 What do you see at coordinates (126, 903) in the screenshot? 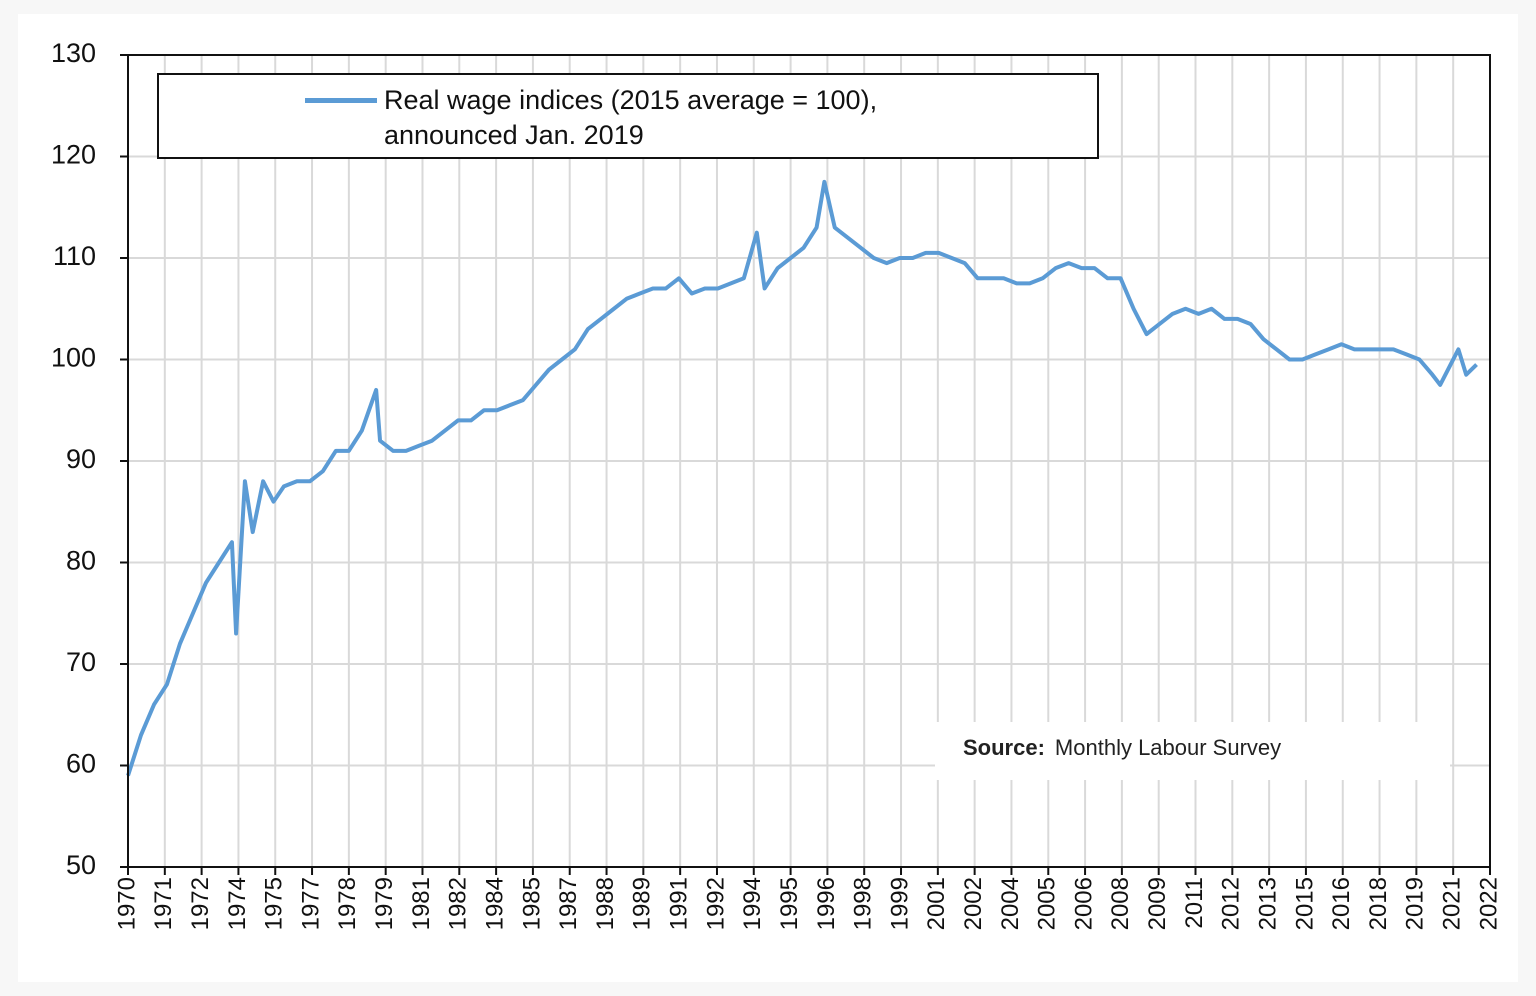
I see `x-tick-label: 1970` at bounding box center [126, 903].